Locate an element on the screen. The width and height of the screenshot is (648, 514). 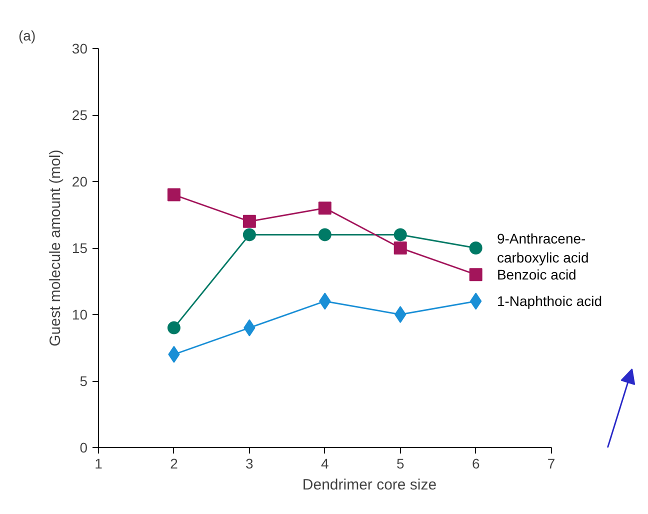
x-tick-label: 3 is located at coordinates (250, 464).